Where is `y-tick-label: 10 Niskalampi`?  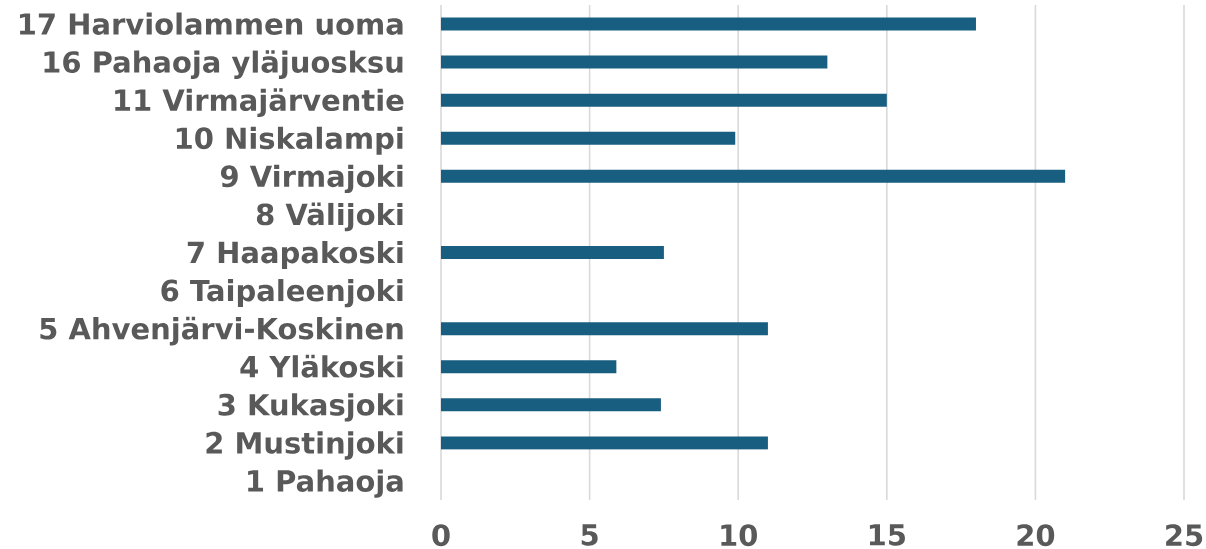
y-tick-label: 10 Niskalampi is located at coordinates (289, 140).